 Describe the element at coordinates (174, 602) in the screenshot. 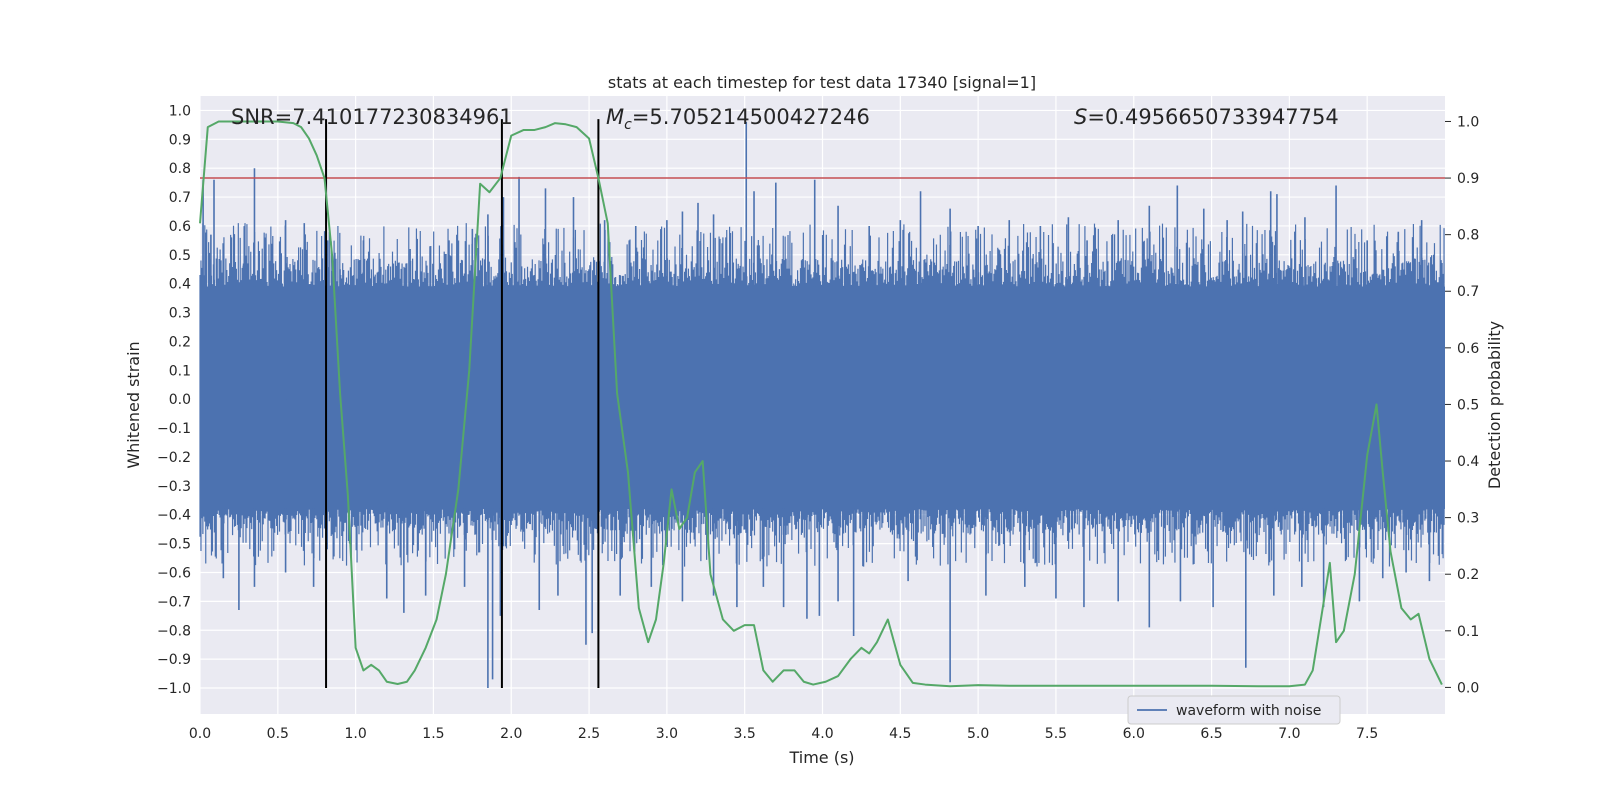

I see `y-left-tick-label: −0.7` at that location.